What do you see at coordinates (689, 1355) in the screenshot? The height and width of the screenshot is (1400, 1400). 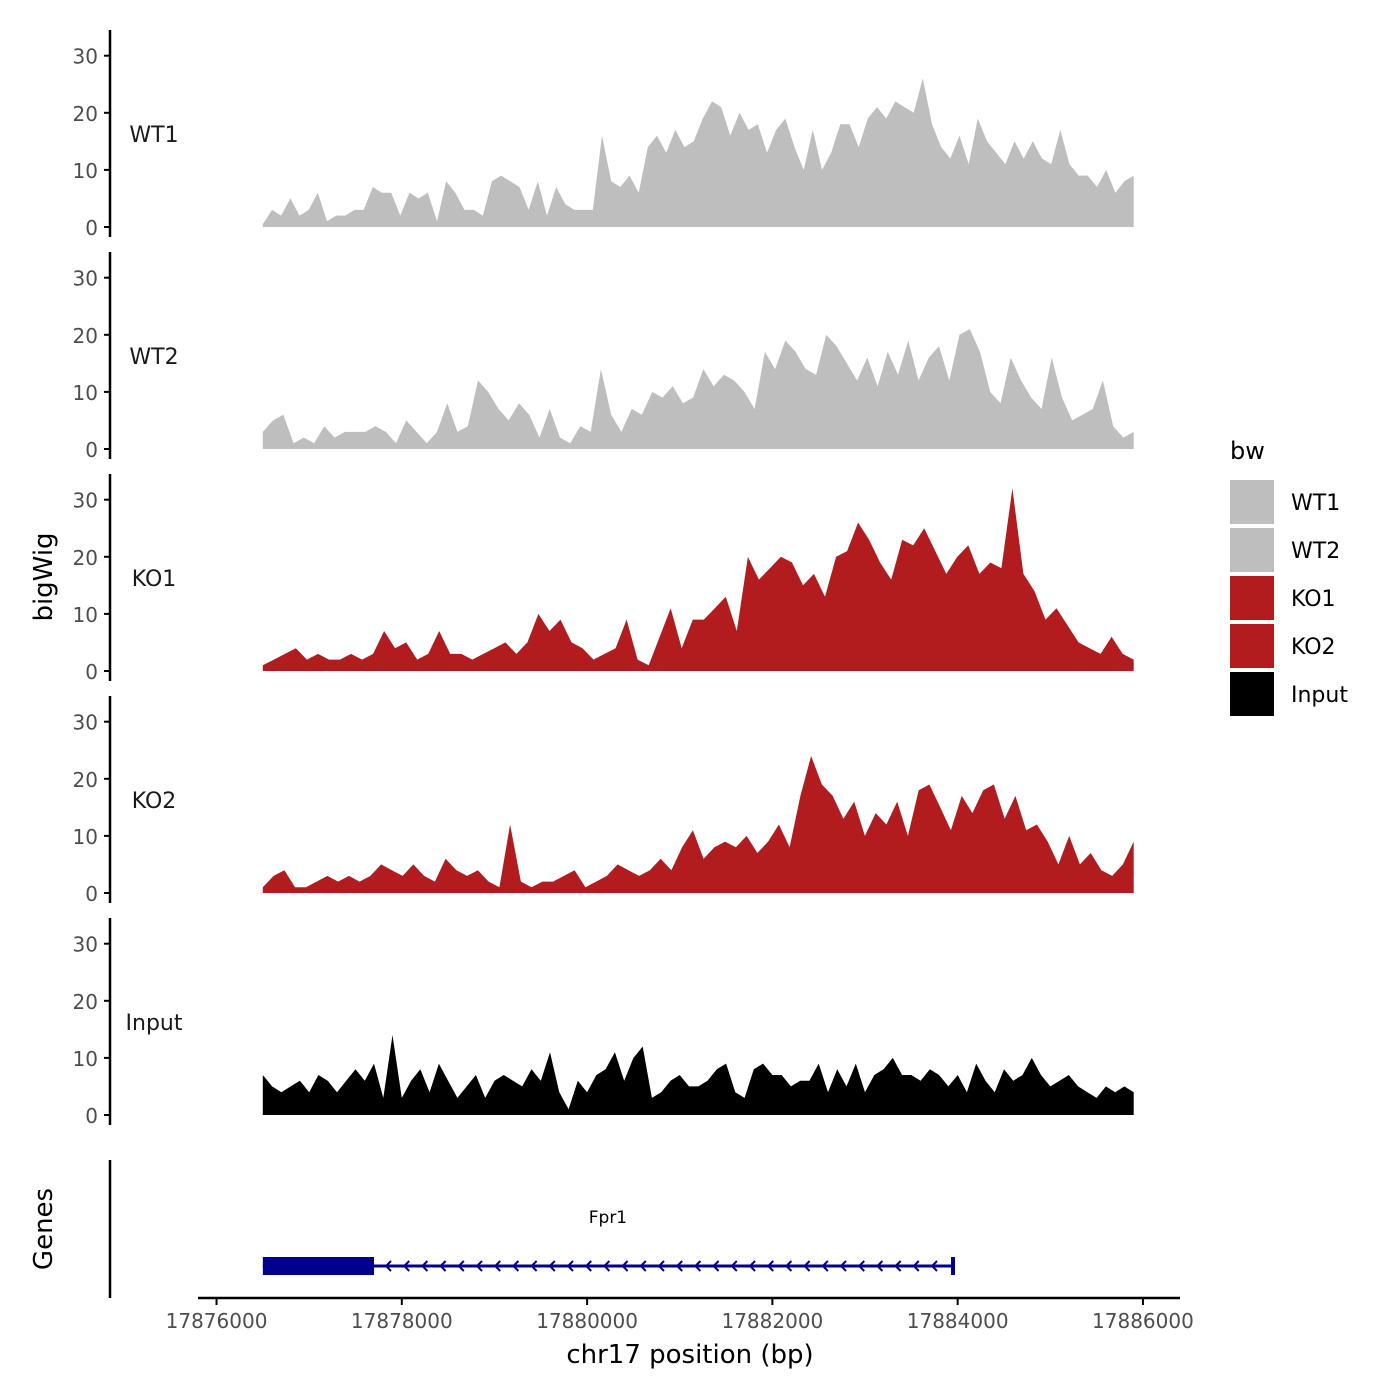 I see `x-axis-title: chr17 position (bp)` at bounding box center [689, 1355].